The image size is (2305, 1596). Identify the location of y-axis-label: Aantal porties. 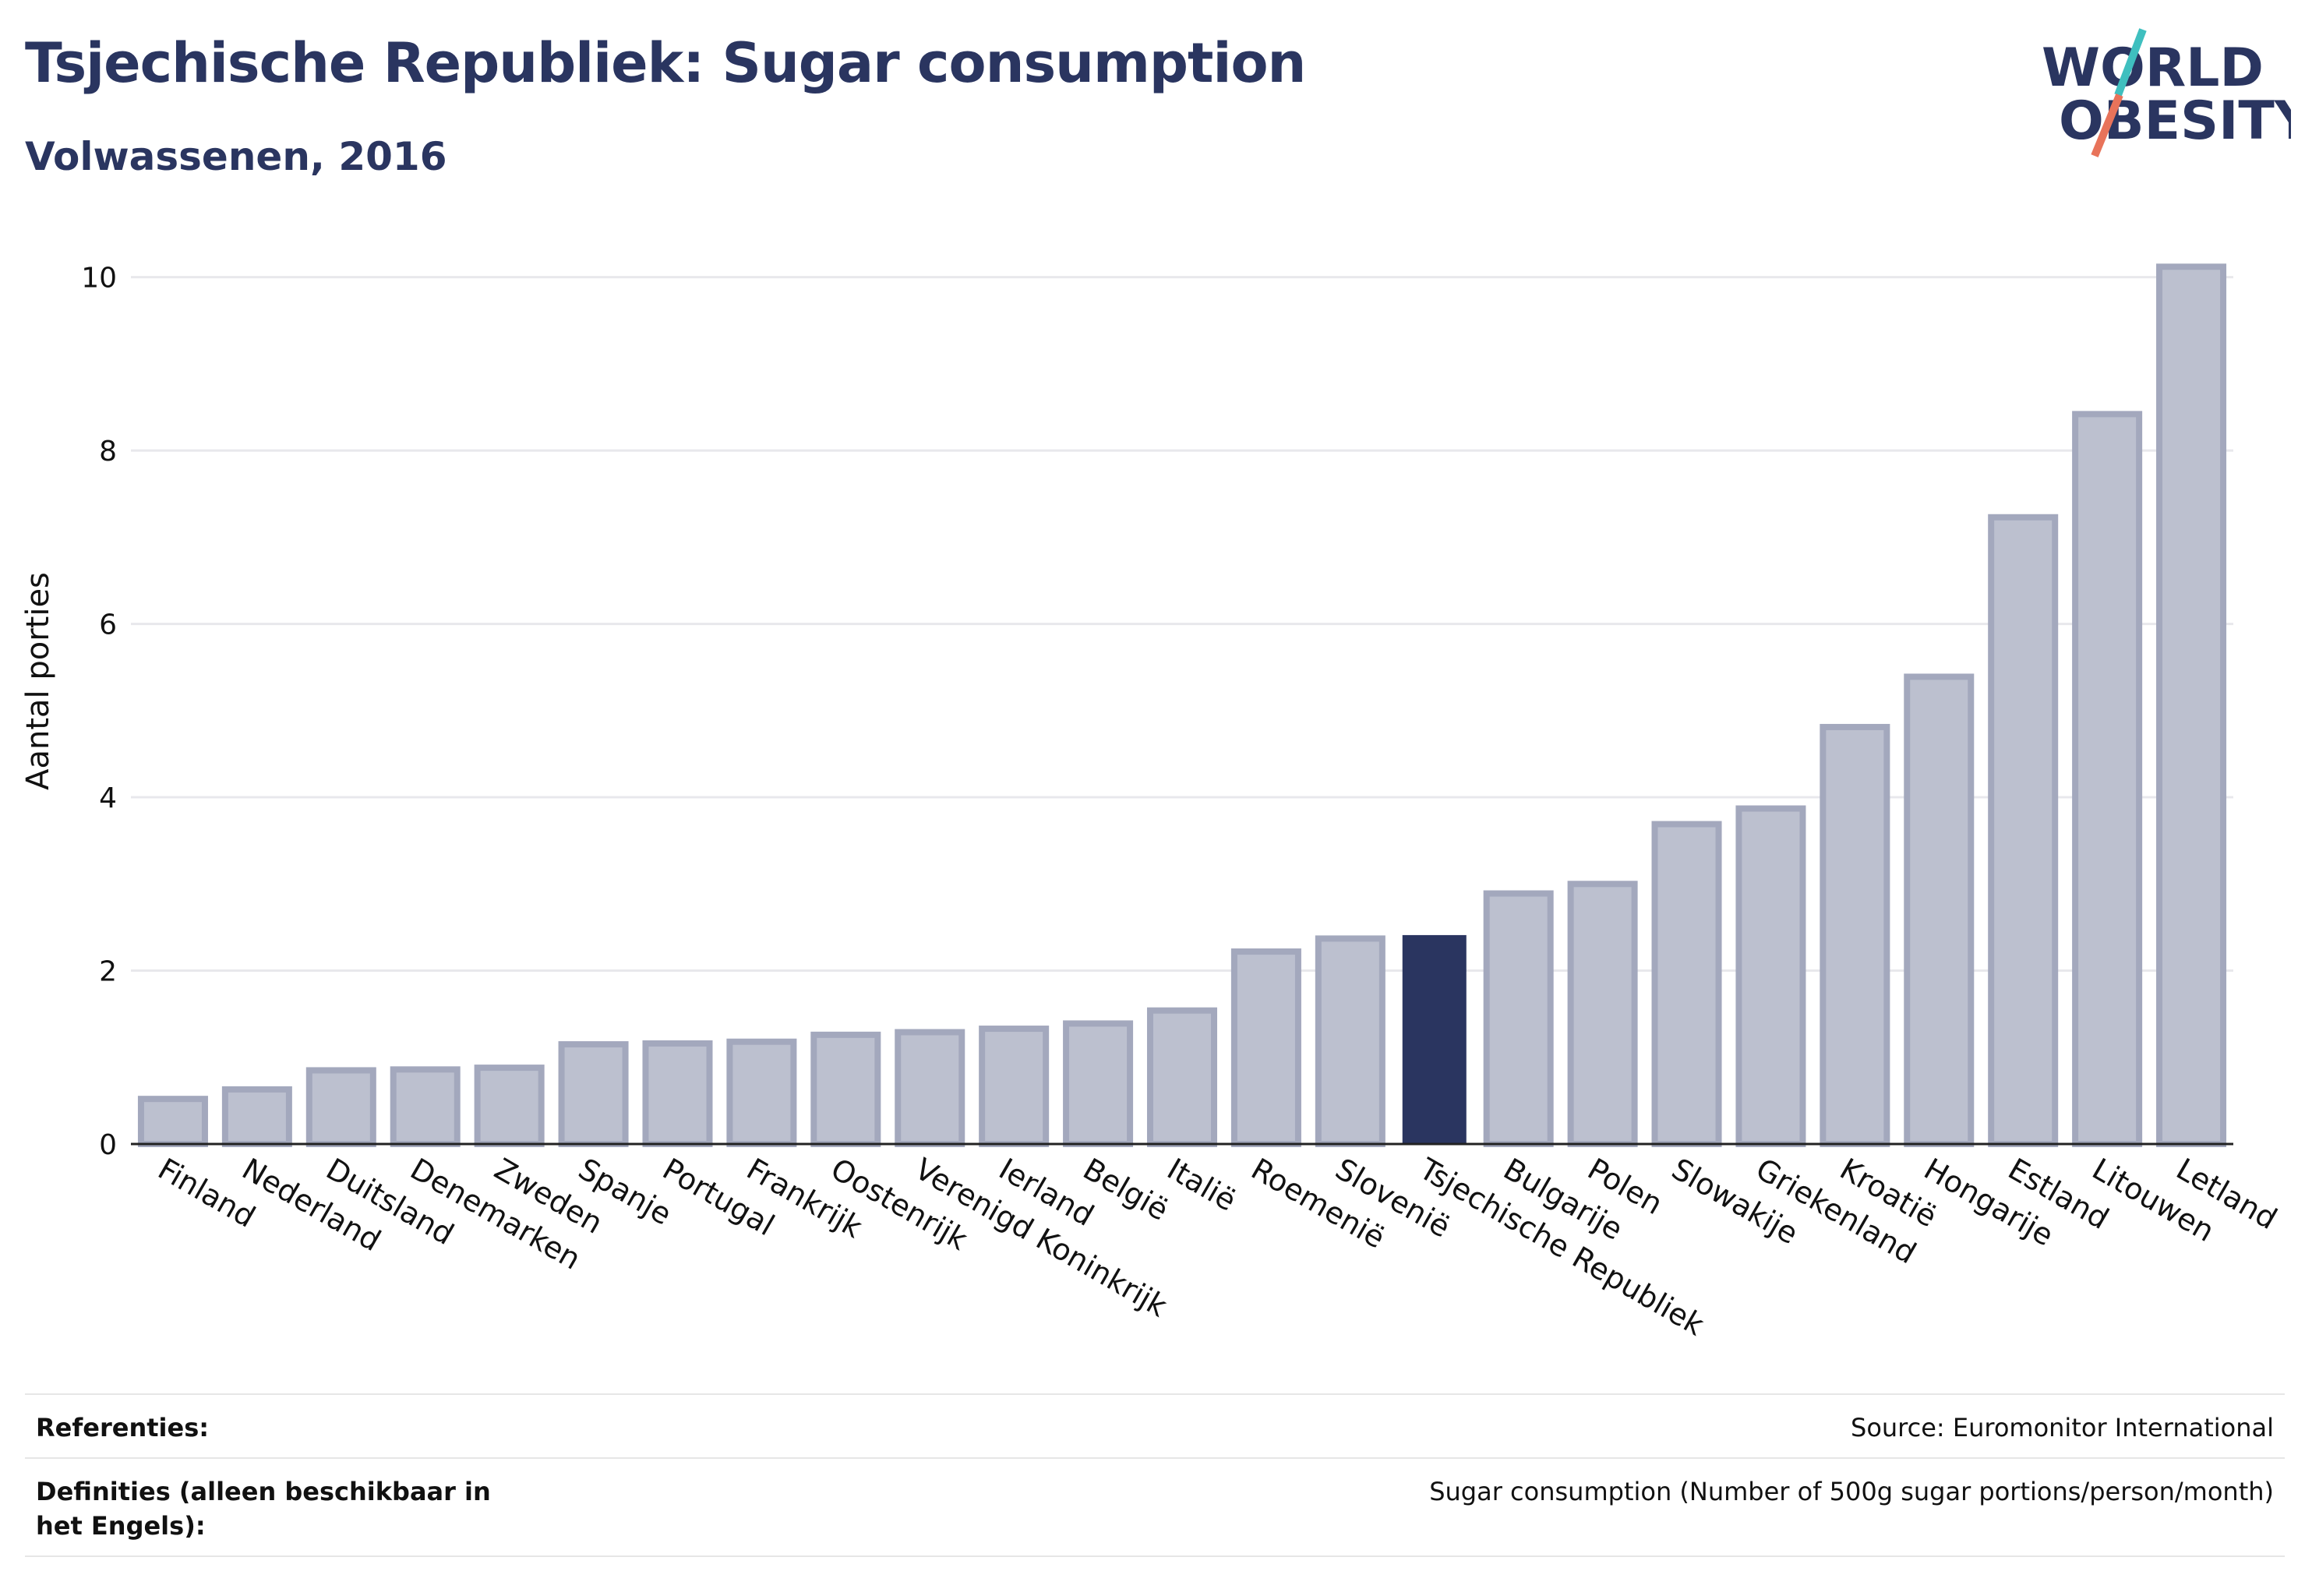
(38, 681).